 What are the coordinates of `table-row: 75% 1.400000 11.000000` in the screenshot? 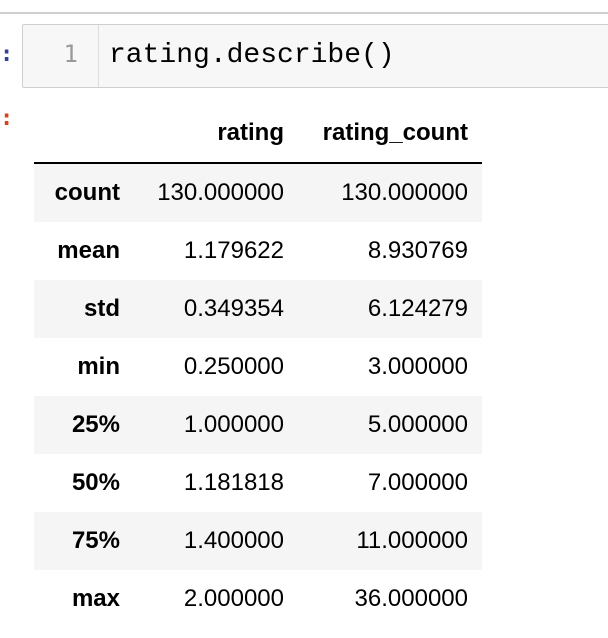 It's located at (258, 541).